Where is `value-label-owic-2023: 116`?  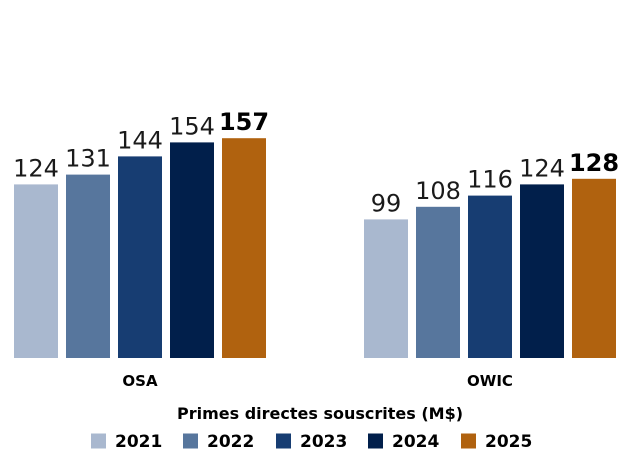 value-label-owic-2023: 116 is located at coordinates (490, 180).